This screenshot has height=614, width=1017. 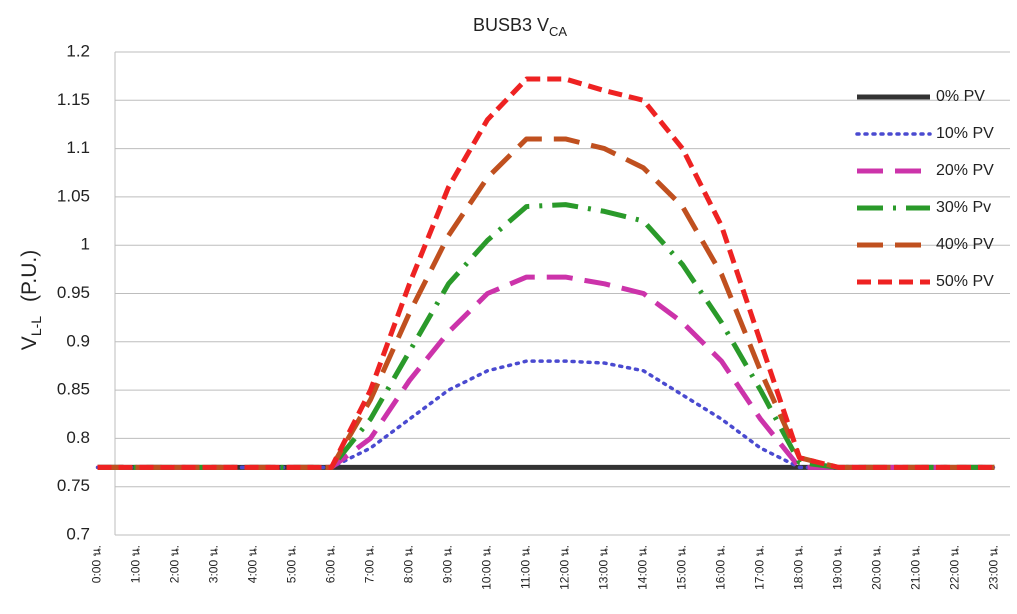 I want to click on x-tick-label: 2:00 น., so click(x=175, y=564).